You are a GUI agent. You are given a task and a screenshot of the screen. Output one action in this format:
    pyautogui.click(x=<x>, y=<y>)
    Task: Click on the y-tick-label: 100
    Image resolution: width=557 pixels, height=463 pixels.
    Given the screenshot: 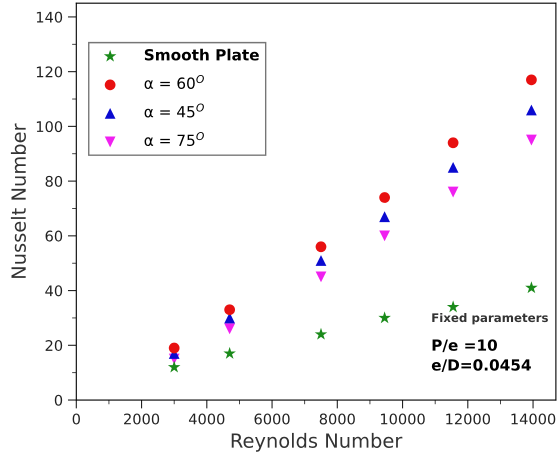 What is the action you would take?
    pyautogui.click(x=49, y=126)
    